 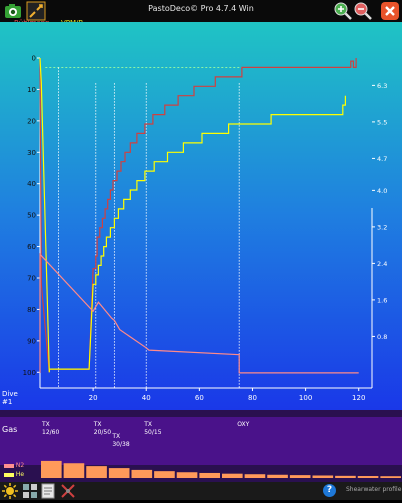 What do you see at coordinates (329, 490) in the screenshot?
I see `help-icon: ?` at bounding box center [329, 490].